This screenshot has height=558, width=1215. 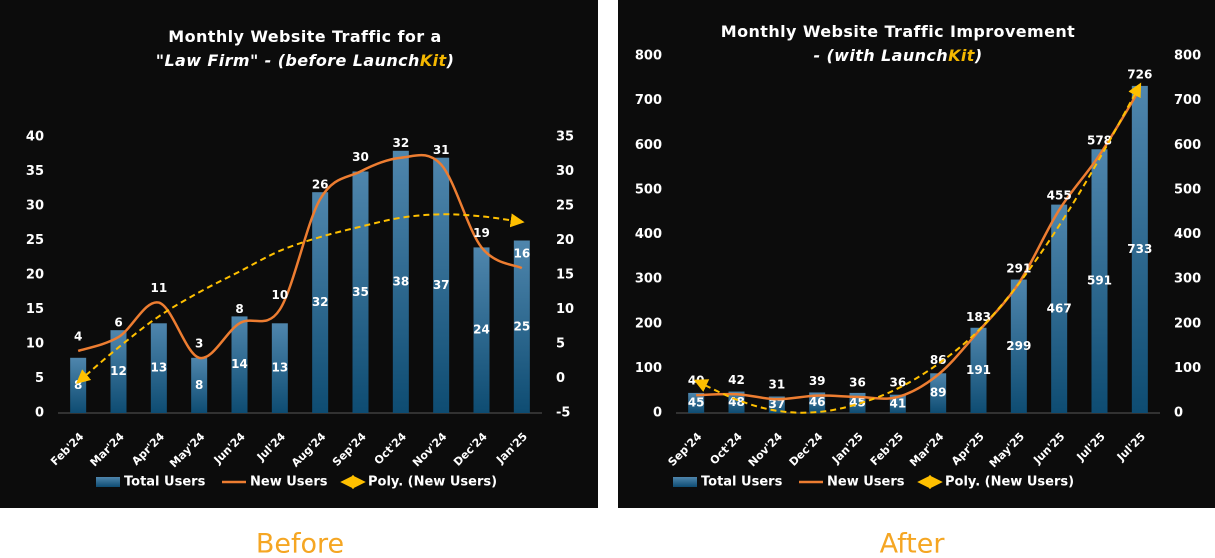 What do you see at coordinates (320, 185) in the screenshot?
I see `line-value-label: 26` at bounding box center [320, 185].